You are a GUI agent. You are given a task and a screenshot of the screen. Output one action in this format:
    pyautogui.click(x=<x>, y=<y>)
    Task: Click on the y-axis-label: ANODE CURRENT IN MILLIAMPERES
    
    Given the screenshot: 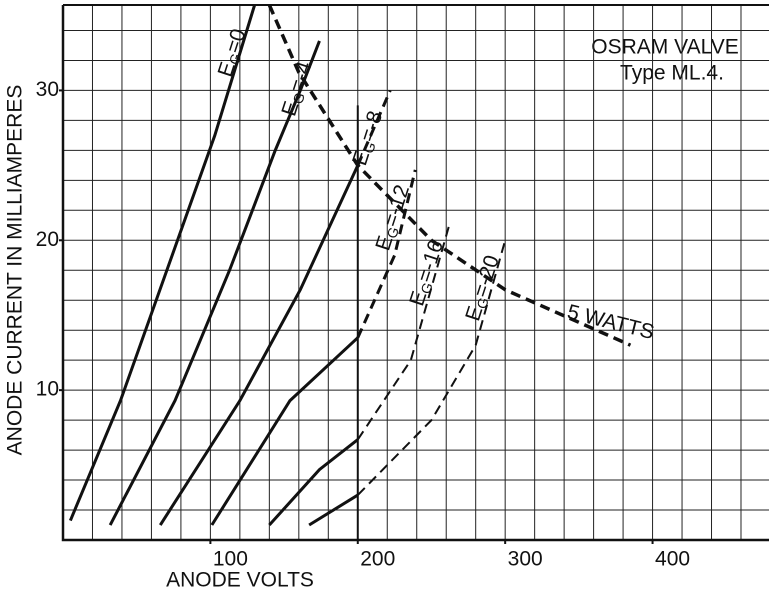 What is the action you would take?
    pyautogui.click(x=15, y=270)
    